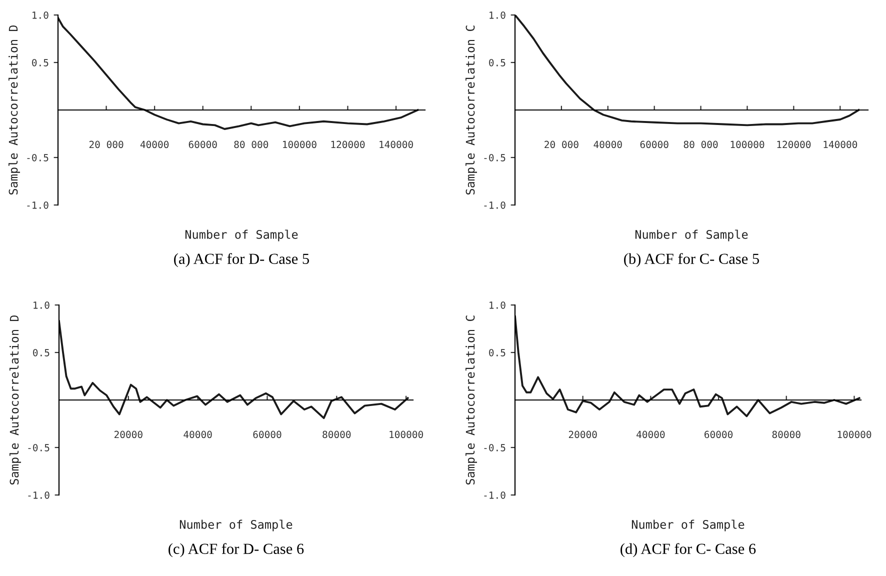 This screenshot has height=576, width=886. What do you see at coordinates (688, 550) in the screenshot?
I see `text: (d) ACF for C- Case 6` at bounding box center [688, 550].